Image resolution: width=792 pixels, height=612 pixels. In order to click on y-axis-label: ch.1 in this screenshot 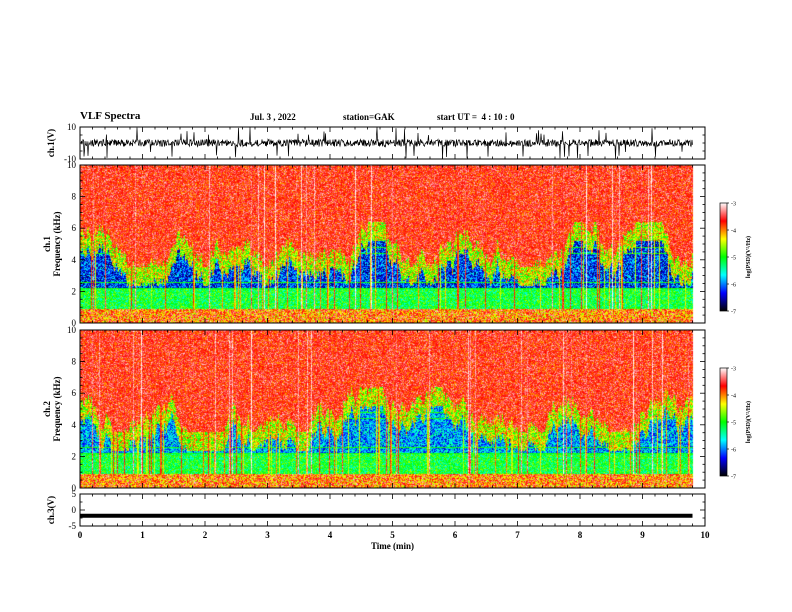, I will do `click(47, 244)`.